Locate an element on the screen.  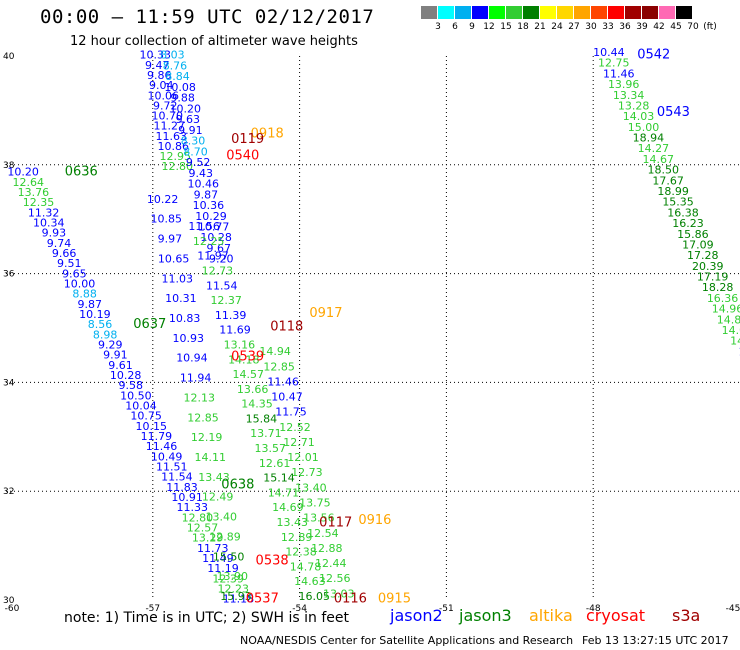
swh-value: 10.86 is located at coordinates (174, 146).